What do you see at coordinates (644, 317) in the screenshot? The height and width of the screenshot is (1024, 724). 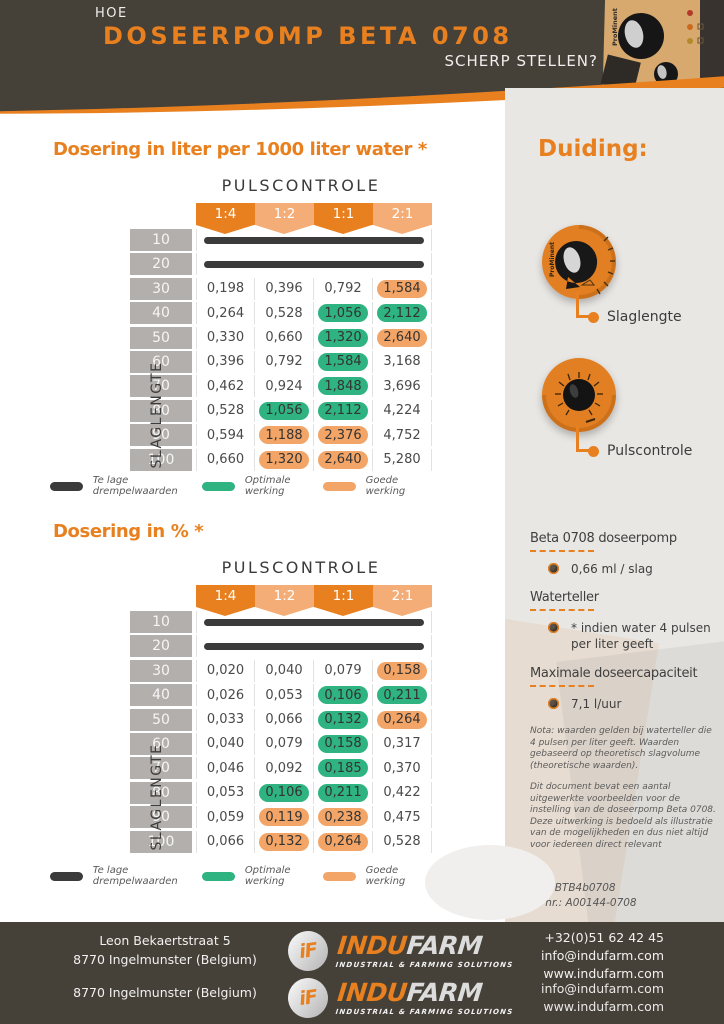 I see `slaglengte-callout-label: Slaglengte` at bounding box center [644, 317].